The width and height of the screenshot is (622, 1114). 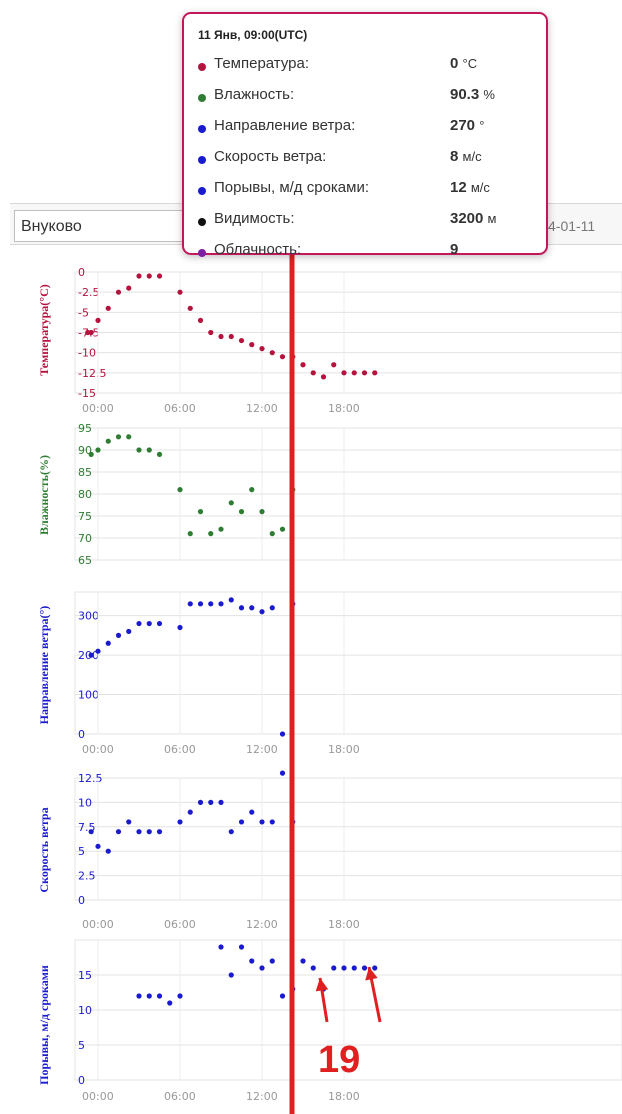 What do you see at coordinates (470, 187) in the screenshot?
I see `tooltip-value: 12 м/с` at bounding box center [470, 187].